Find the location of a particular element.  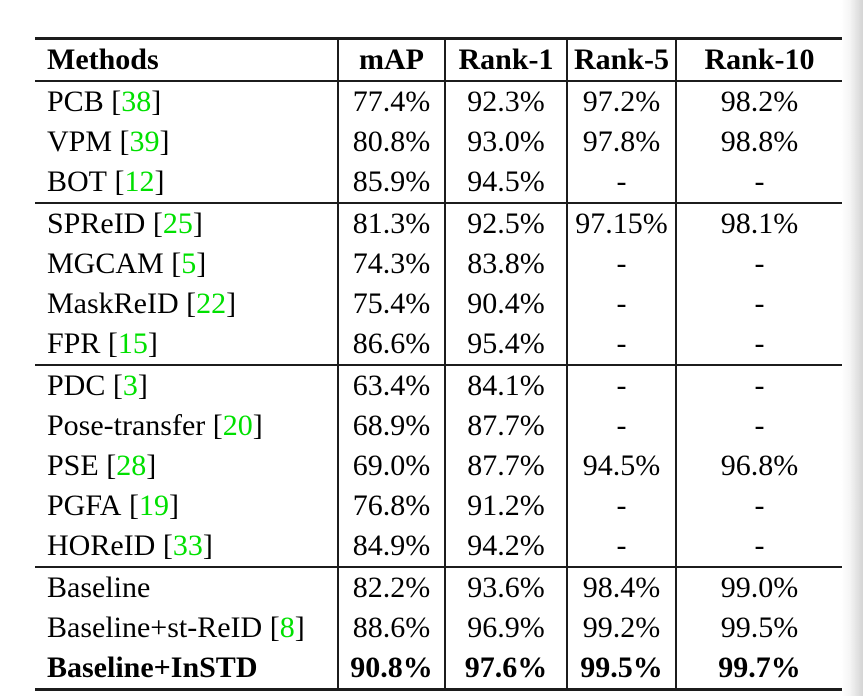

table-row: PSE [28] 69.0% 87.7% 94.5% 96.8% is located at coordinates (438, 466).